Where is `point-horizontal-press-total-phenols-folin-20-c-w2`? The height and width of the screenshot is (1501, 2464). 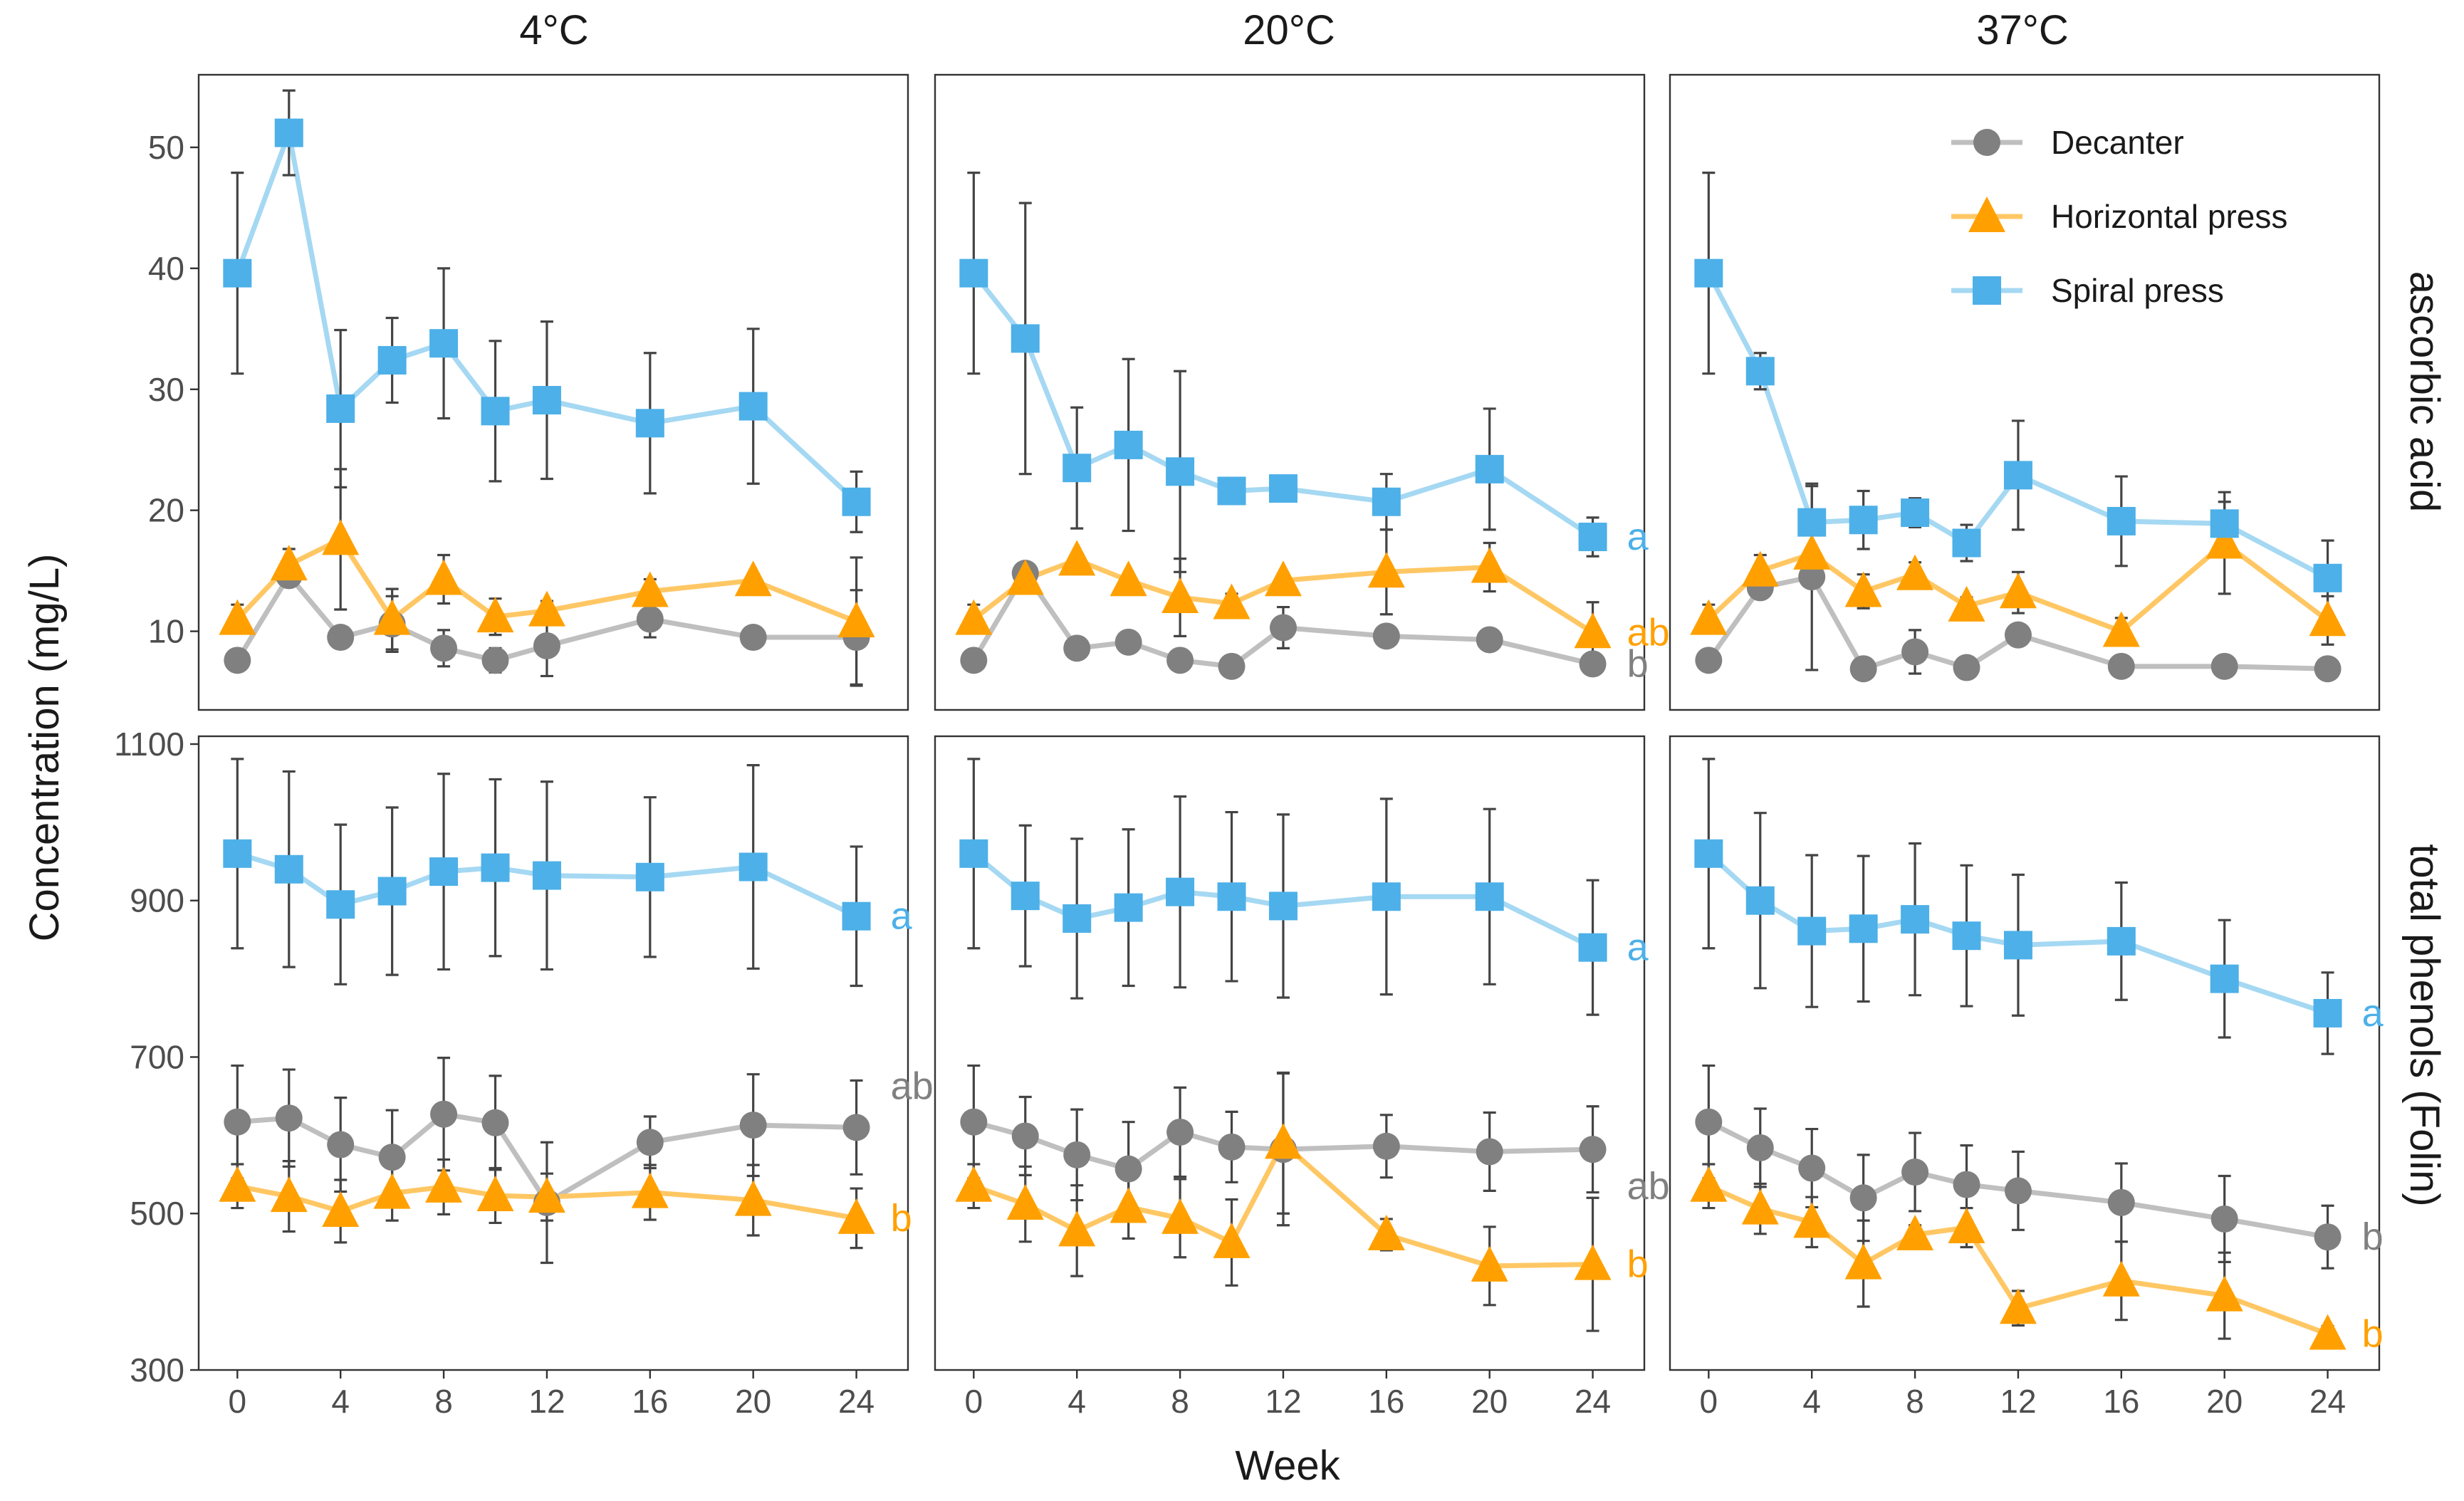
point-horizontal-press-total-phenols-folin-20-c-w2 is located at coordinates (1025, 1202).